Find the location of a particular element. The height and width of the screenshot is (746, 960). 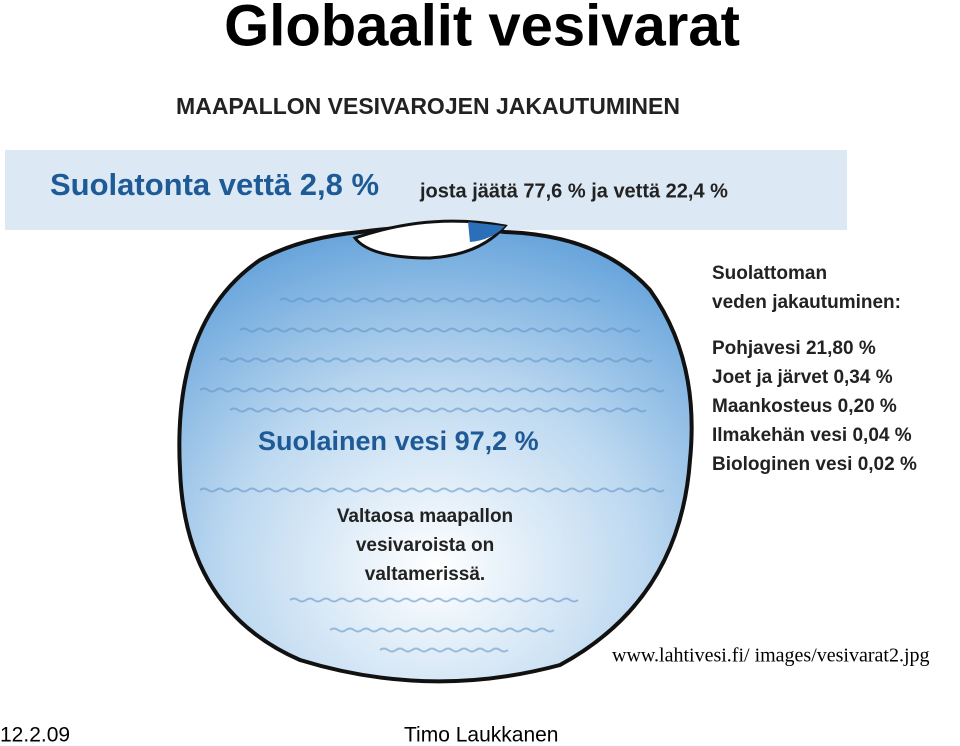

breakdown-item: Ilmakehän vesi 0,04 % is located at coordinates (812, 435).